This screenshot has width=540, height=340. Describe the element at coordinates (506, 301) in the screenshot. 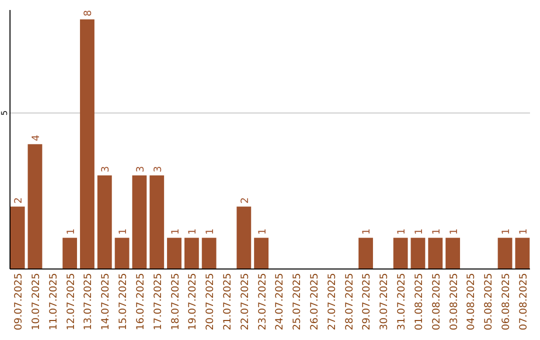

I see `x-tick-label: 06.08.2025` at that location.